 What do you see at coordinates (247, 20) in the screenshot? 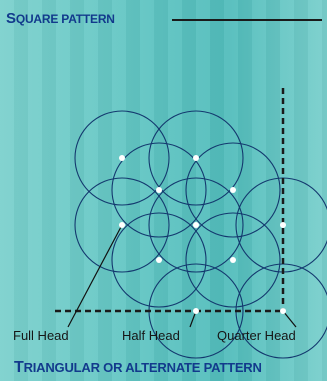
I see `title-rule` at bounding box center [247, 20].